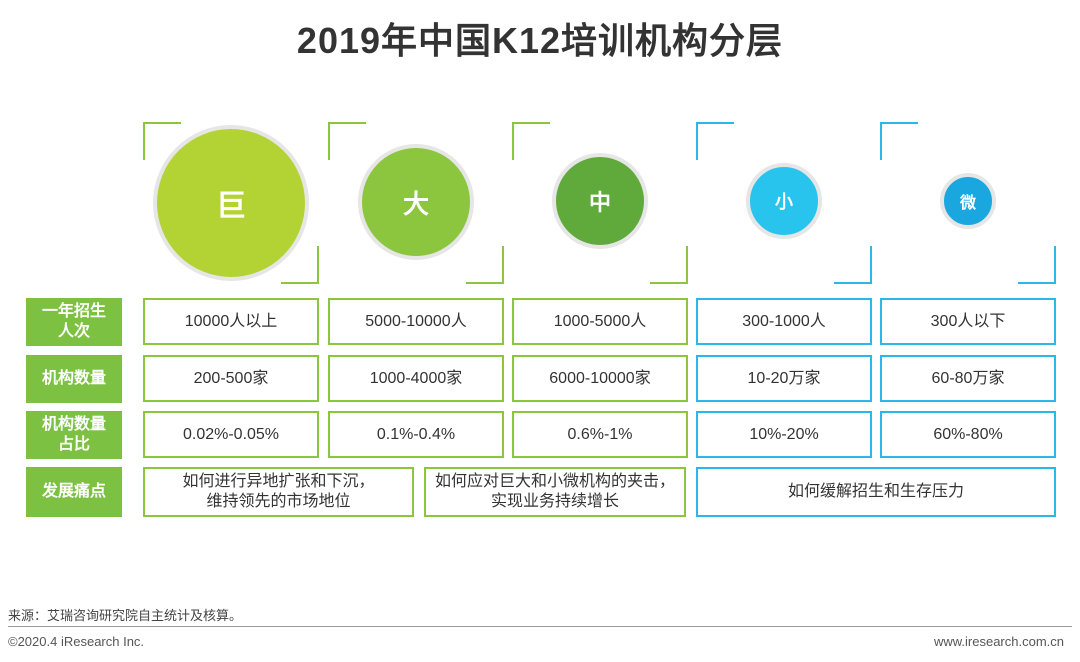  What do you see at coordinates (231, 321) in the screenshot?
I see `cell-enrollment-giant: 10000人以上` at bounding box center [231, 321].